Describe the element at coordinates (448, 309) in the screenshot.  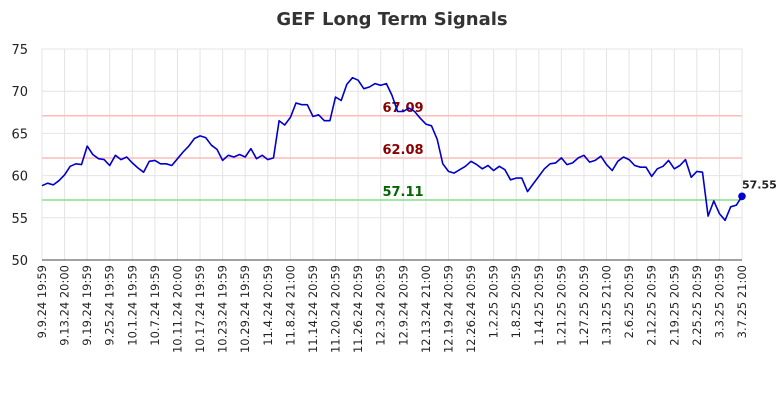
I see `x-tick-label: 12.19.24 20:59` at that location.